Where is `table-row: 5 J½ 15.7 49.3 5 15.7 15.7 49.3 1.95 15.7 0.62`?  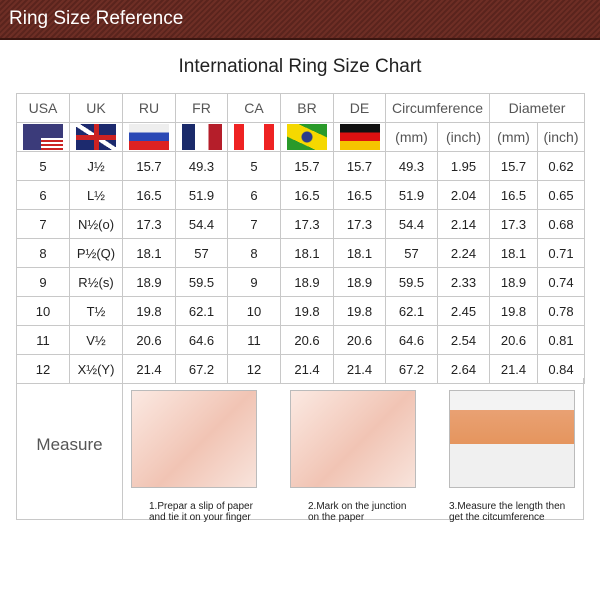 table-row: 5 J½ 15.7 49.3 5 15.7 15.7 49.3 1.95 15.7 0.62 is located at coordinates (301, 166).